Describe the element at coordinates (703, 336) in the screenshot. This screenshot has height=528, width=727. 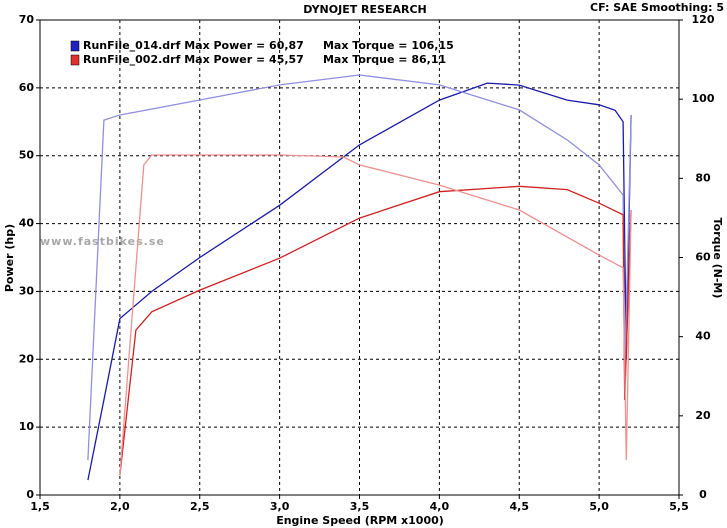
I see `y2-tick-label: 40` at that location.